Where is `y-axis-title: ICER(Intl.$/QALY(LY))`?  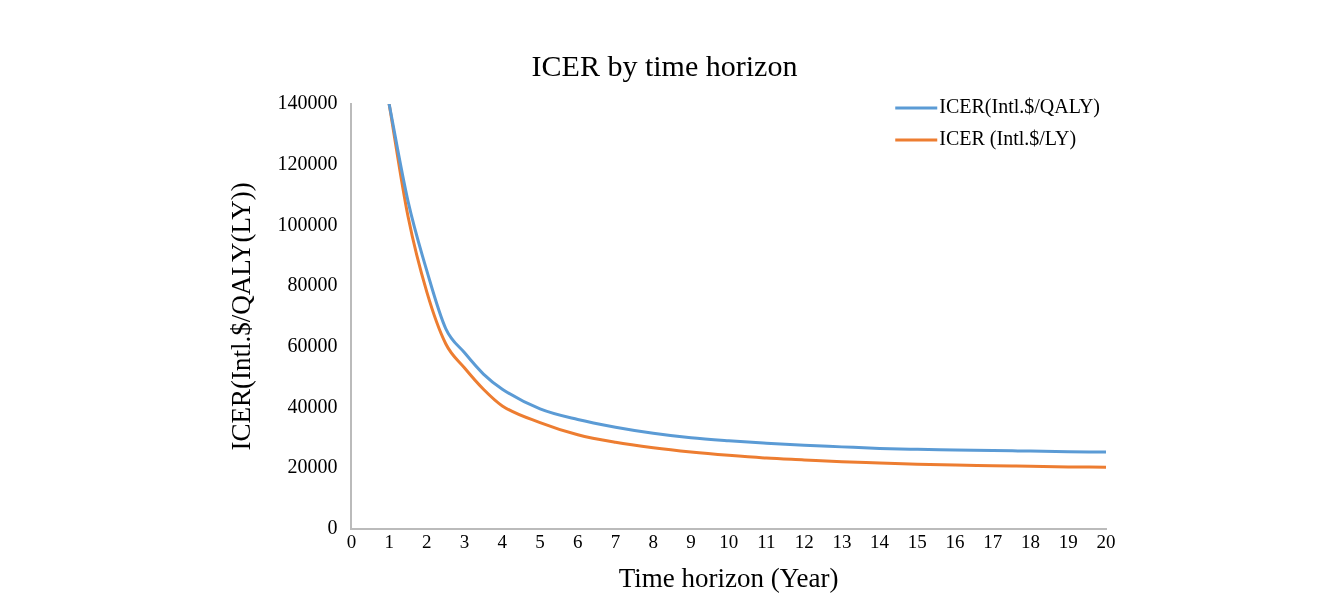
y-axis-title: ICER(Intl.$/QALY(LY)) is located at coordinates (241, 316).